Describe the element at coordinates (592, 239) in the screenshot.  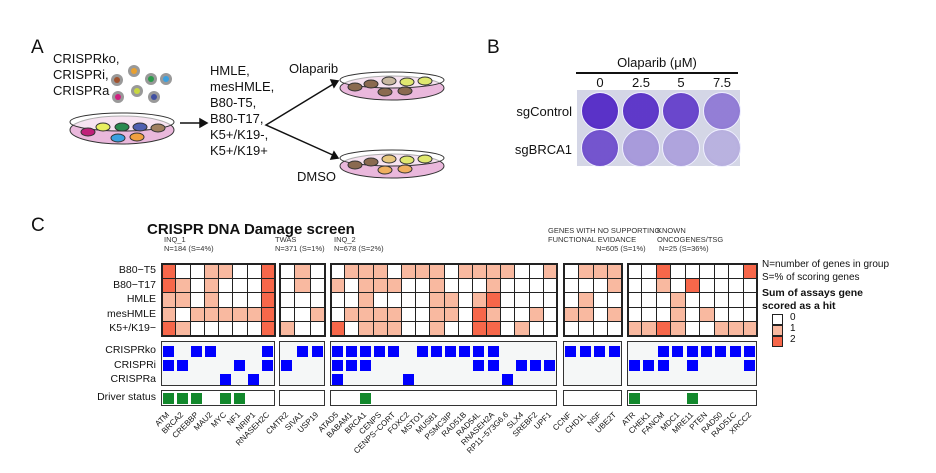
I see `group-header: FUNCTIONAL EVIDANCE` at that location.